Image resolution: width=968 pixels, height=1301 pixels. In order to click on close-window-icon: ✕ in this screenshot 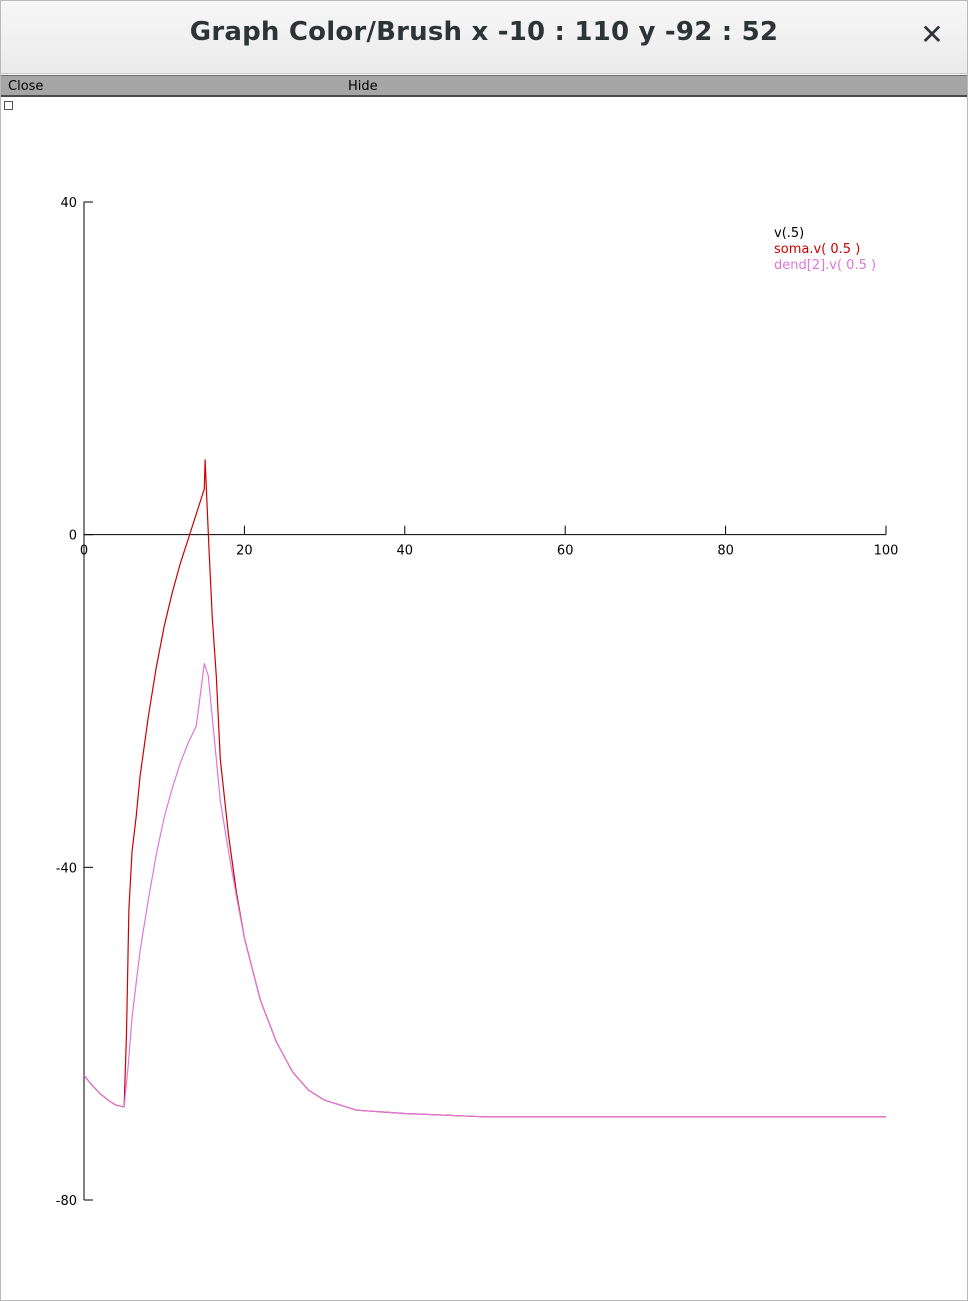, I will do `click(932, 34)`.